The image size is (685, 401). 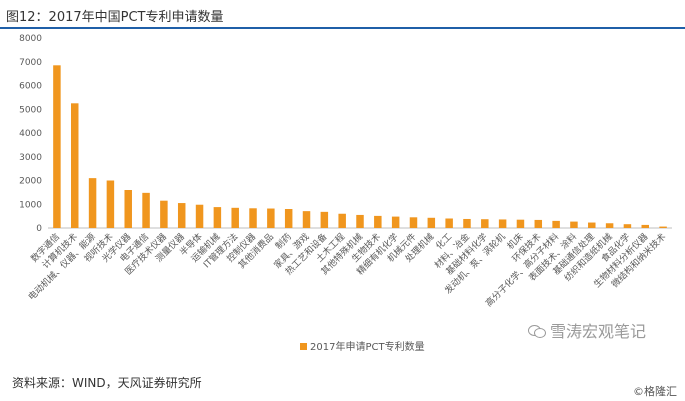 What do you see at coordinates (30, 205) in the screenshot?
I see `y-tick-label: 1000` at bounding box center [30, 205].